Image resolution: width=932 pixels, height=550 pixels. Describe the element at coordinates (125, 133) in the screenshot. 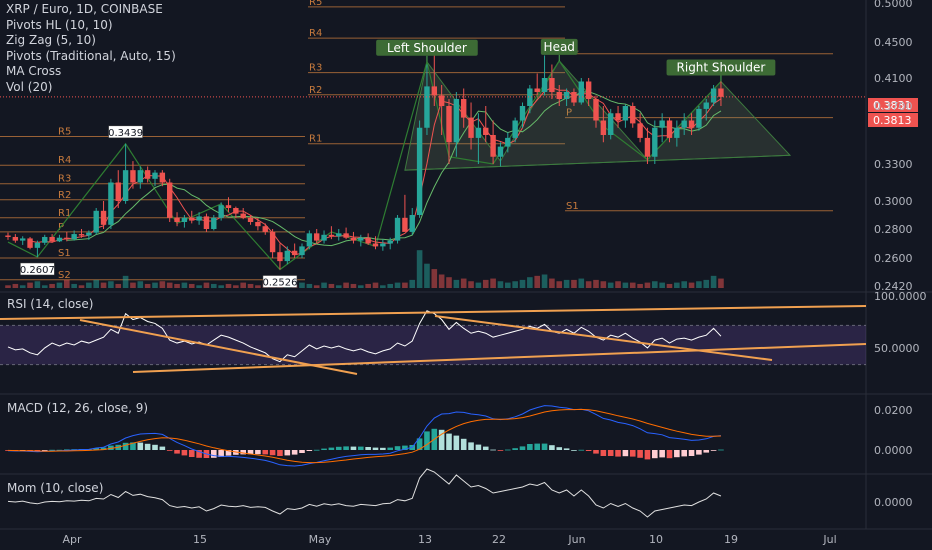

I see `pivot-value-label: 0.3439` at that location.